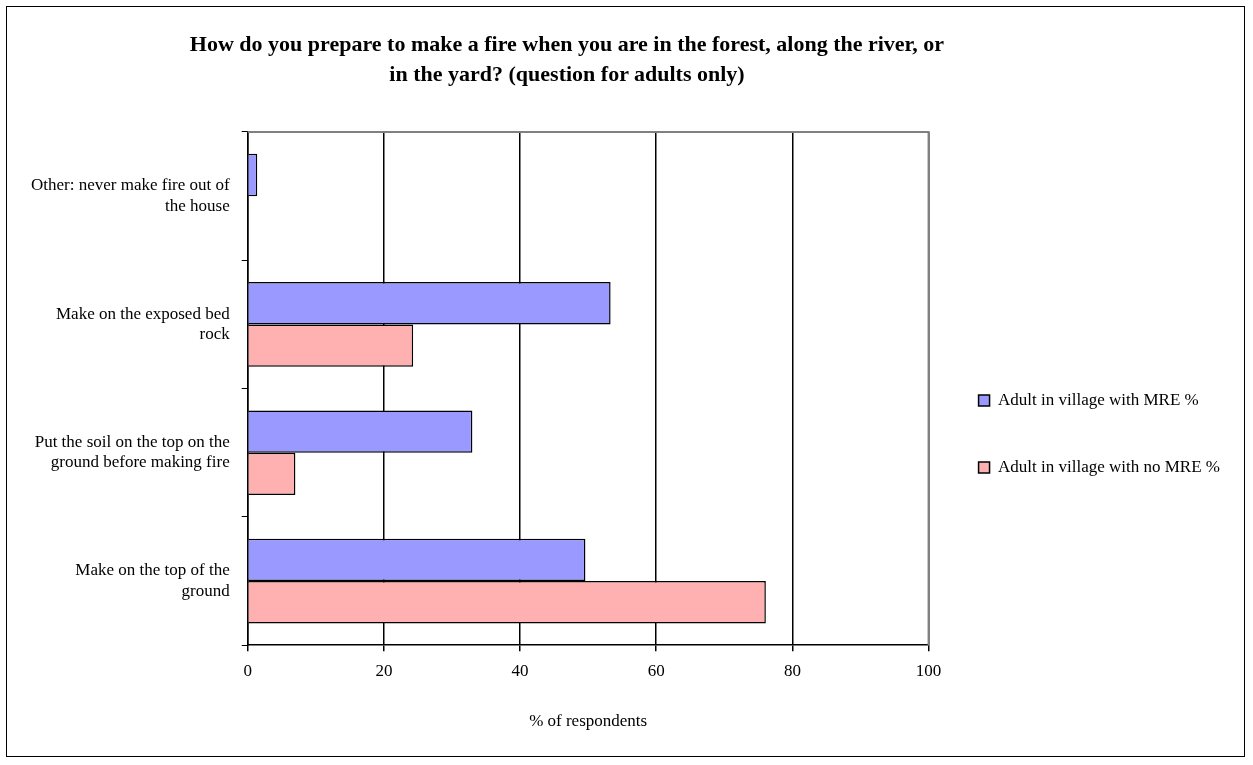 The width and height of the screenshot is (1253, 765). I want to click on y-tick-label: Put the soil on the top on the ground before making fire, so click(132, 452).